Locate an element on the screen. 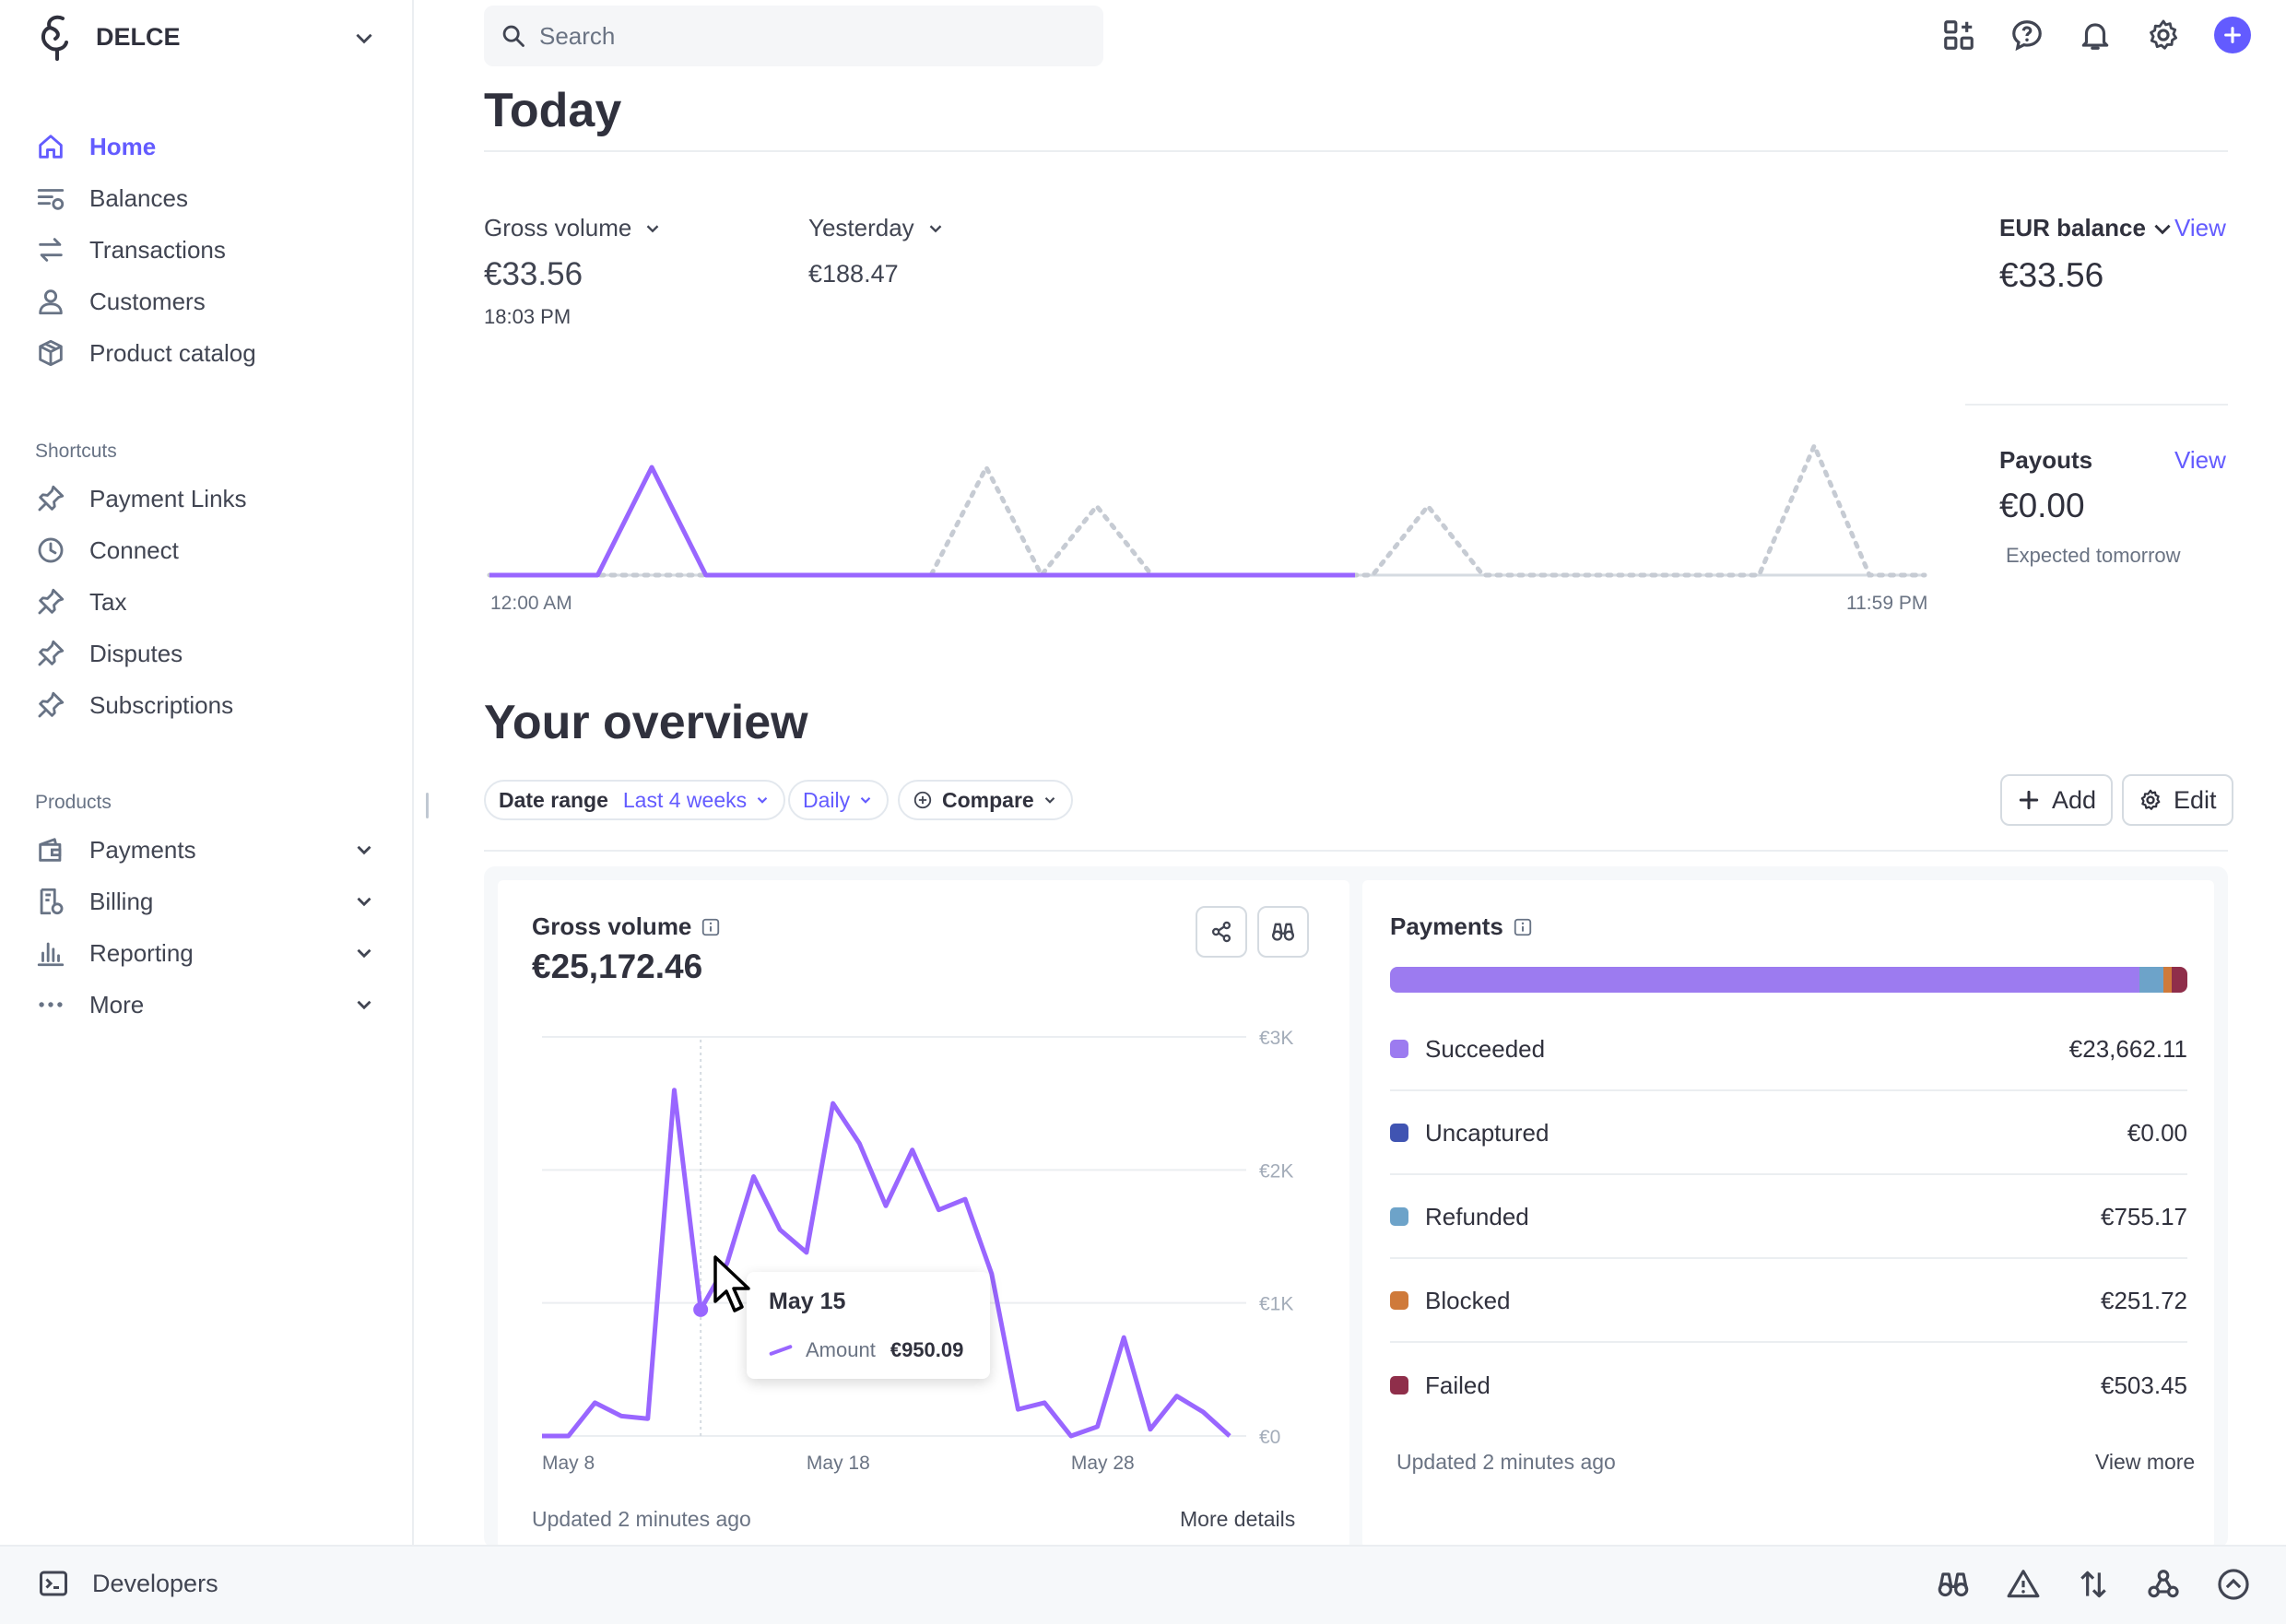 This screenshot has width=2286, height=1624. more-details-link: More details is located at coordinates (1238, 1519).